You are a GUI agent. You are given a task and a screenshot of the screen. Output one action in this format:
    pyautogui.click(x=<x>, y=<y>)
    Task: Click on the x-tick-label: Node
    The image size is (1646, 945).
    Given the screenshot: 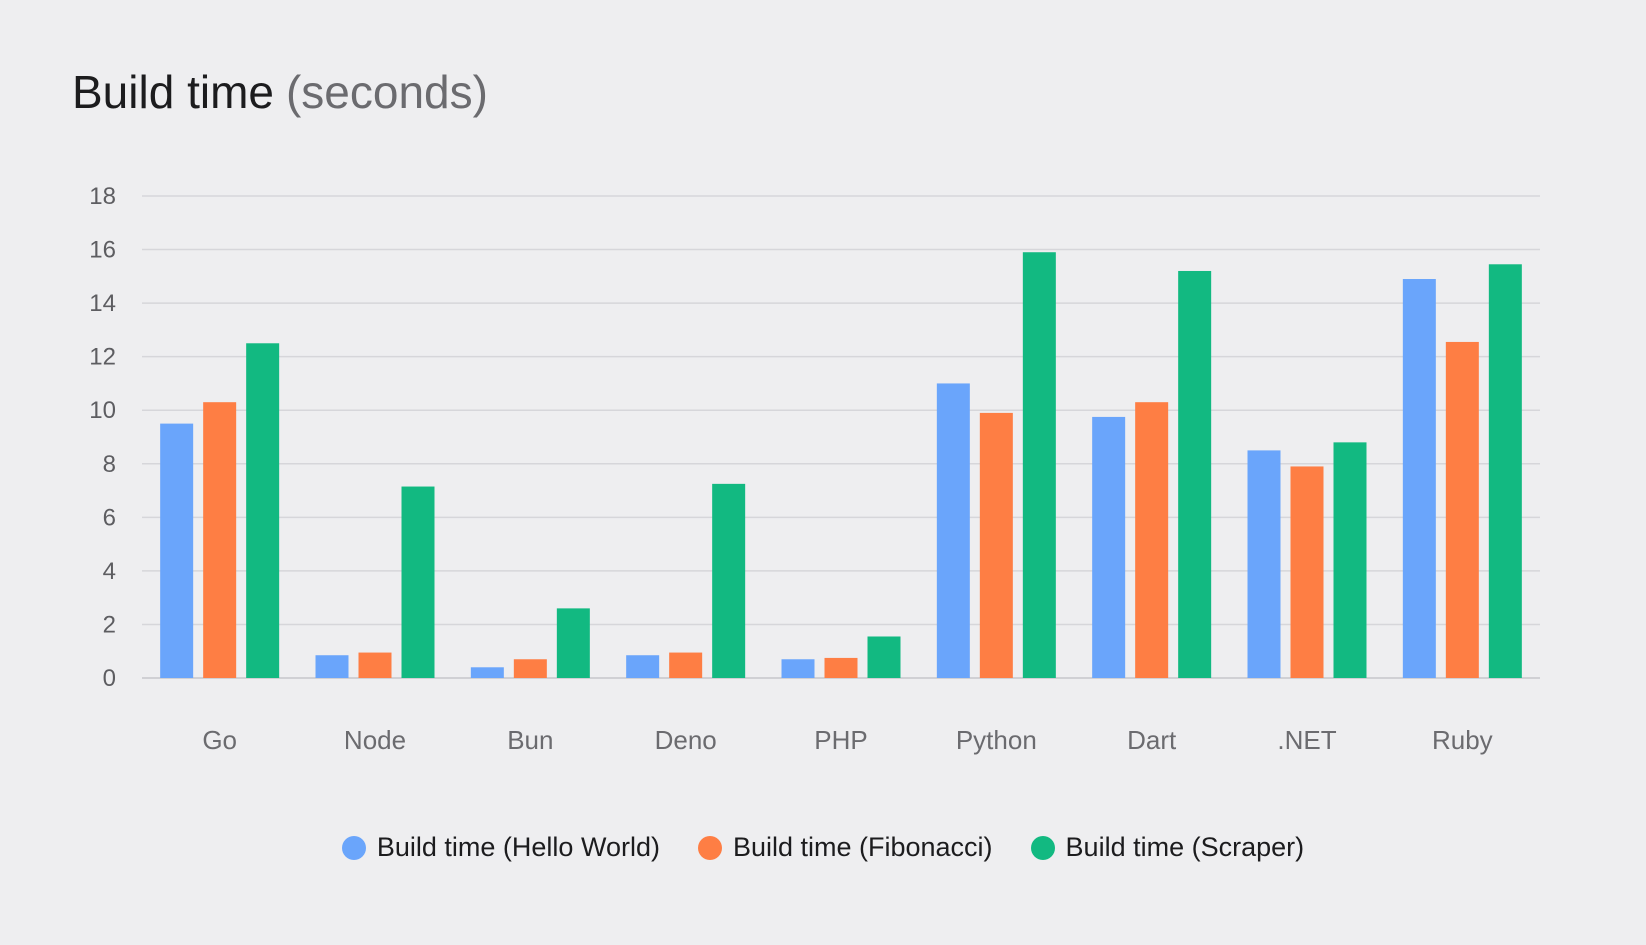 What is the action you would take?
    pyautogui.click(x=375, y=740)
    